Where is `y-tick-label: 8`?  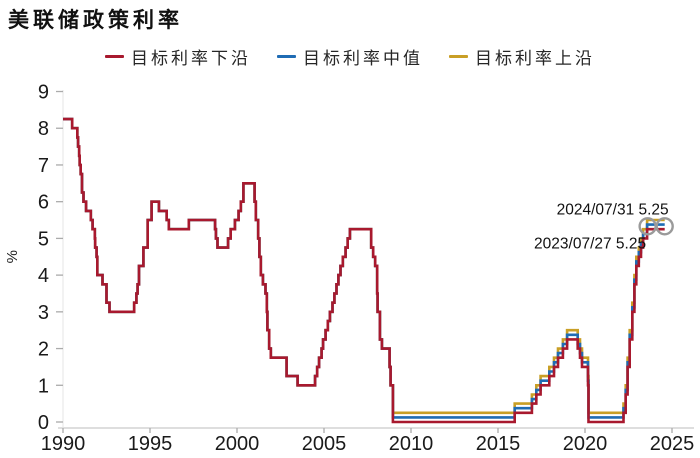
y-tick-label: 8 is located at coordinates (43, 129).